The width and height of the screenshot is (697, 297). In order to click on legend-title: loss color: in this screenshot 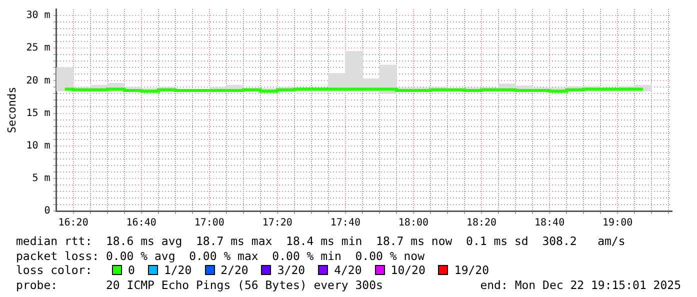, I will do `click(55, 270)`.